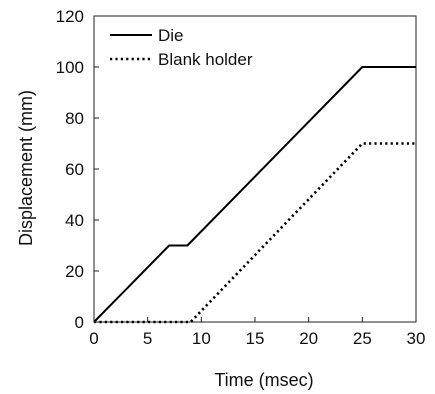  Describe the element at coordinates (93, 338) in the screenshot. I see `x-tick-label: 0` at that location.